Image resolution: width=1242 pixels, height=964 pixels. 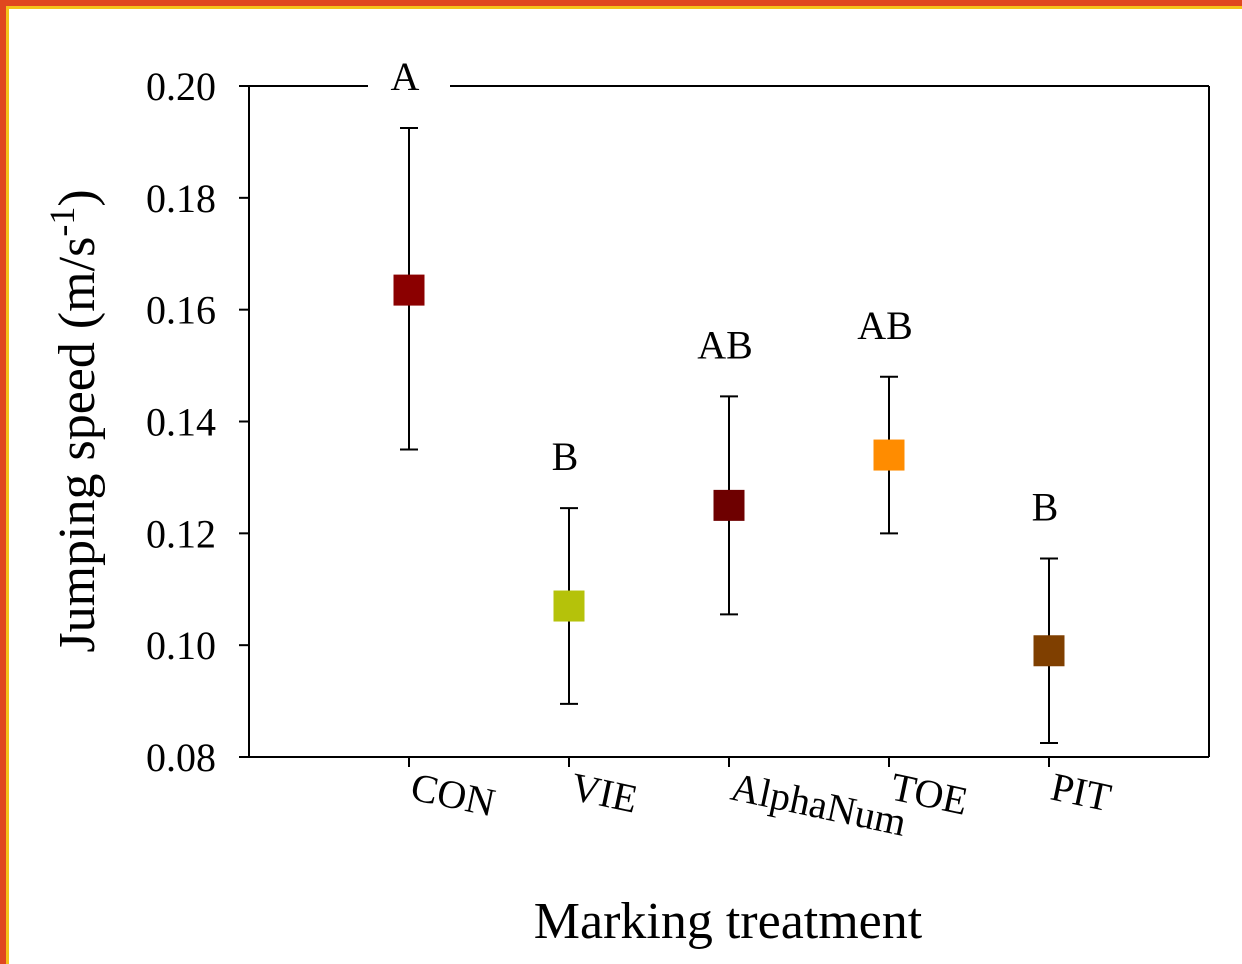 What do you see at coordinates (453, 795) in the screenshot?
I see `x-tick-label: CON` at bounding box center [453, 795].